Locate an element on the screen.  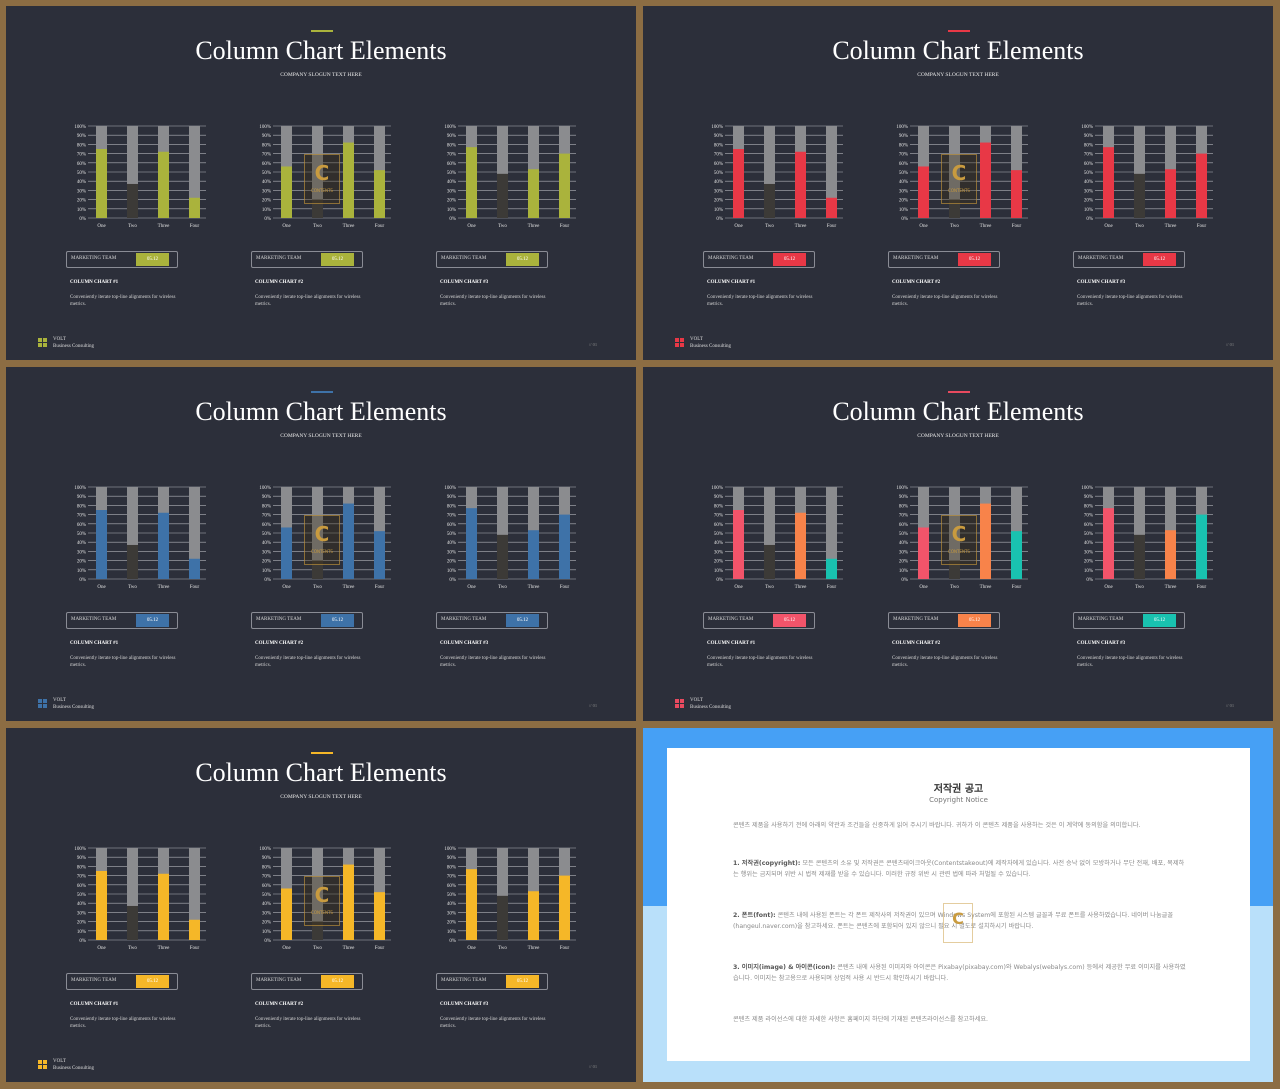
y-tick-label: 70% is located at coordinates (81, 516).